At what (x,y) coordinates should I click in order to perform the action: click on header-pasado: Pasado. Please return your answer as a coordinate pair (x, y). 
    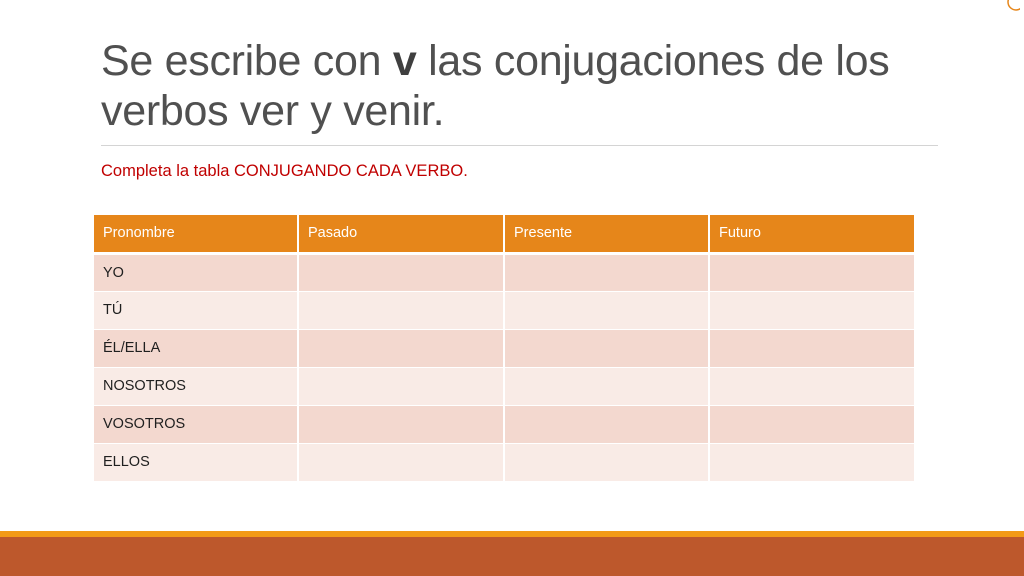
    Looking at the image, I should click on (401, 235).